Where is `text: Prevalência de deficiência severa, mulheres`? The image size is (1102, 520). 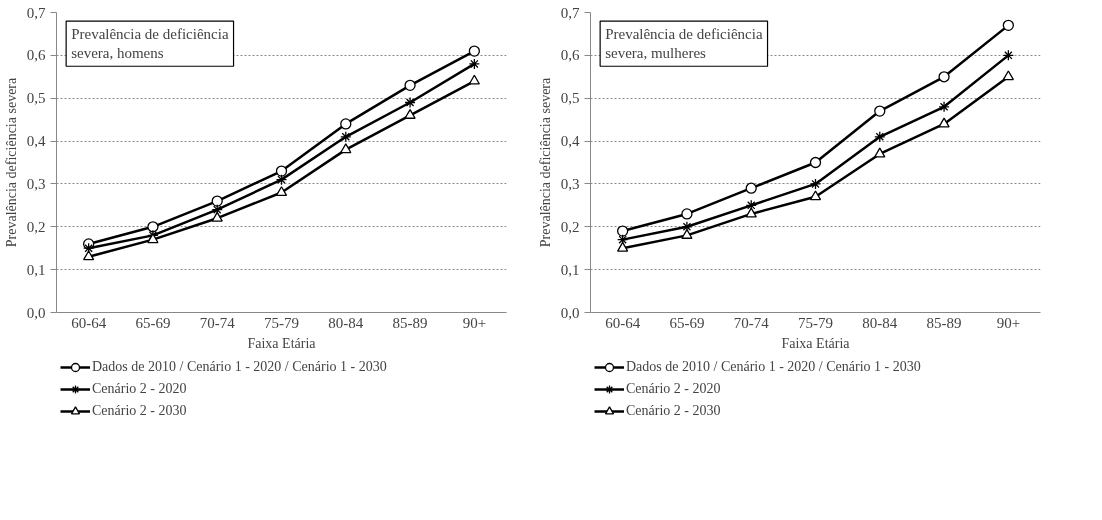
text: Prevalência de deficiência severa, mulheres is located at coordinates (684, 44).